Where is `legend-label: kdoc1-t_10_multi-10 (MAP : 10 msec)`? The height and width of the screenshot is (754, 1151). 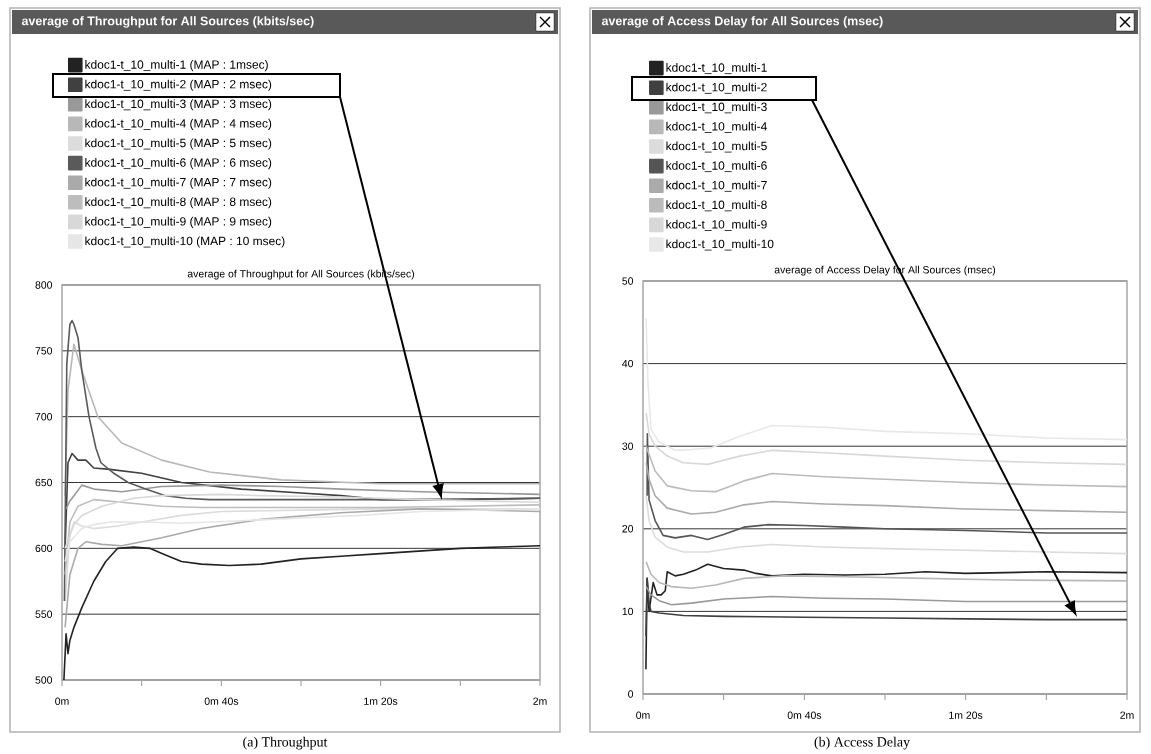
legend-label: kdoc1-t_10_multi-10 (MAP : 10 msec) is located at coordinates (185, 242).